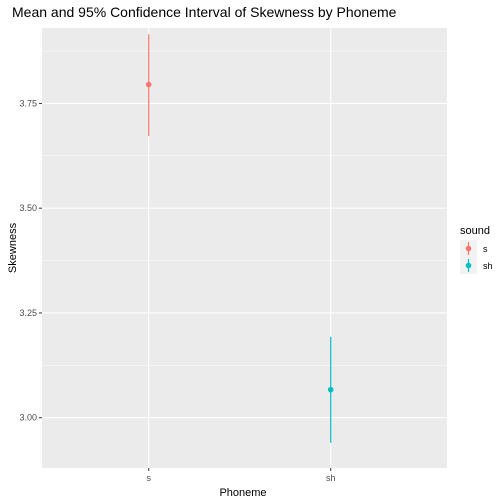 This screenshot has width=504, height=504. I want to click on y-tick-label: 3.00, so click(28, 418).